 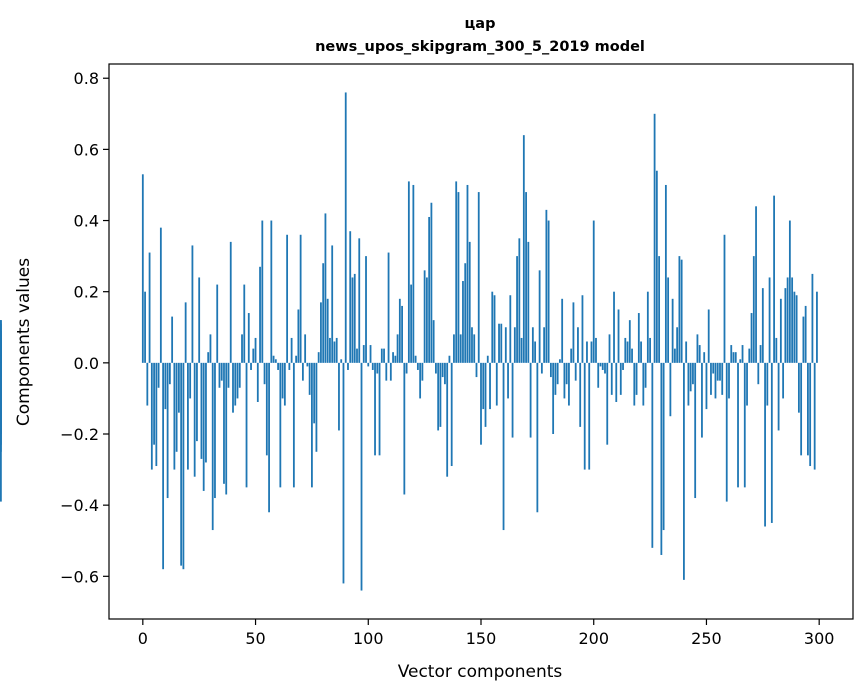 I want to click on x-tick-label: 200, so click(x=593, y=638).